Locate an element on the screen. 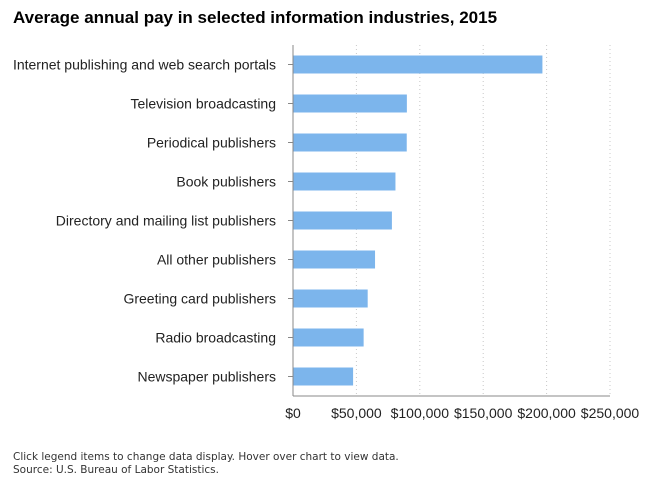  x-tick-label: $150,000 is located at coordinates (483, 413).